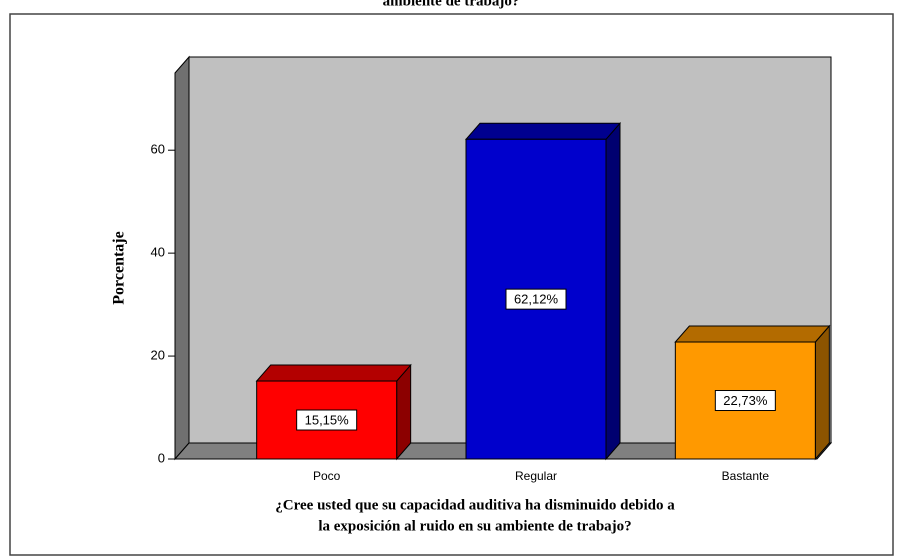 The height and width of the screenshot is (560, 902). I want to click on x-tick-label: Bastante, so click(746, 476).